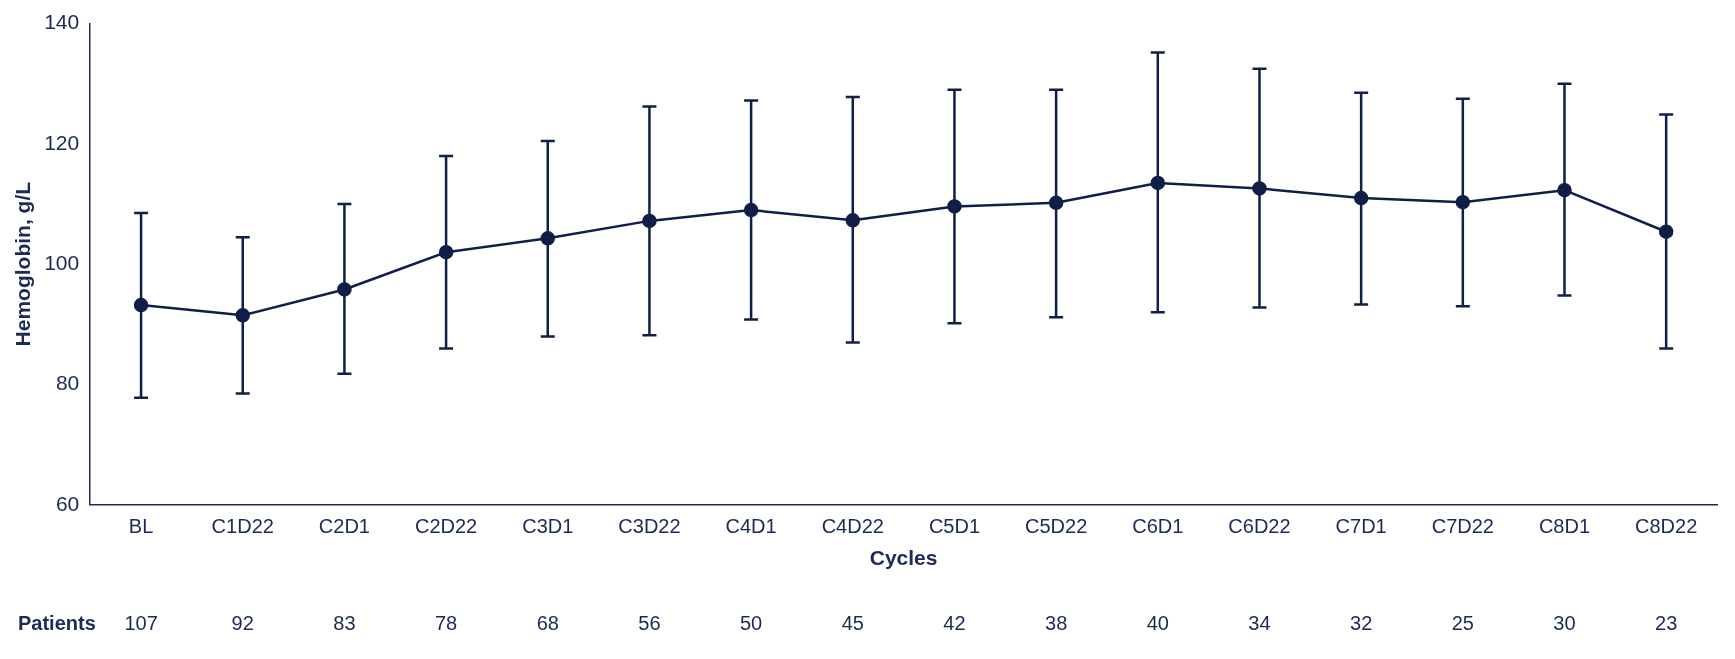 The image size is (1735, 659). What do you see at coordinates (62, 22) in the screenshot?
I see `y-tick-label: 140` at bounding box center [62, 22].